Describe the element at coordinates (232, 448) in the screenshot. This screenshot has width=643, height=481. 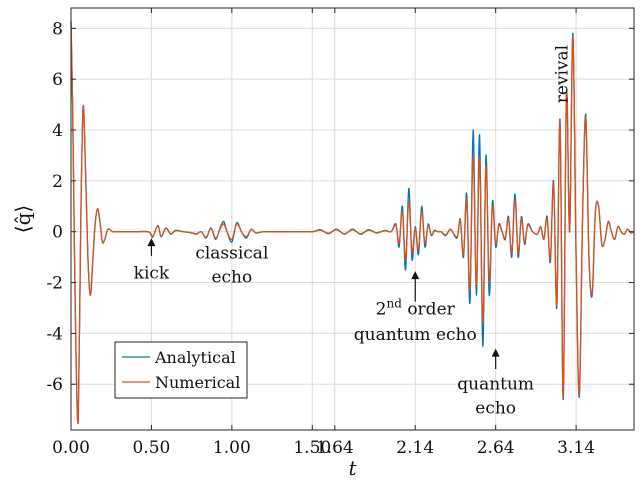
I see `x-tick-label-2: 1.00` at that location.